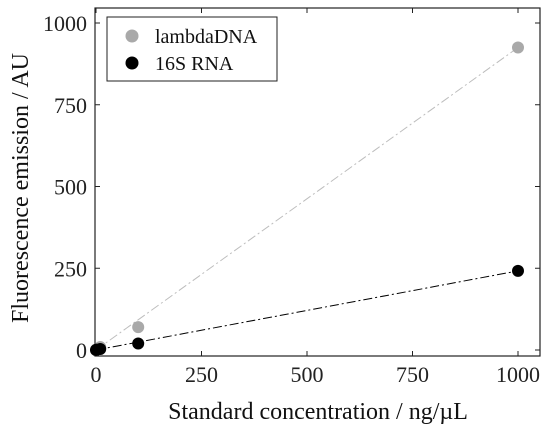  What do you see at coordinates (318, 412) in the screenshot?
I see `x-axis-label: Standard concentration / ng/µL` at bounding box center [318, 412].